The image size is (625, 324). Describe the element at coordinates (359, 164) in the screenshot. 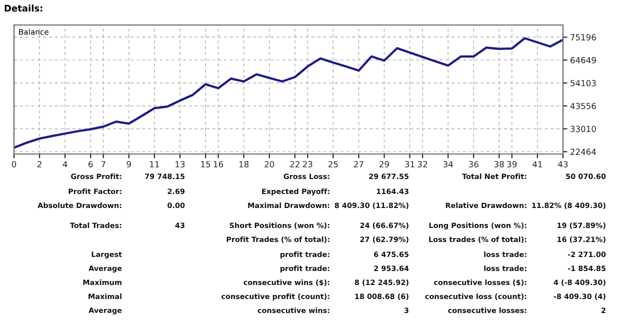

I see `x-tick-label: 27` at that location.